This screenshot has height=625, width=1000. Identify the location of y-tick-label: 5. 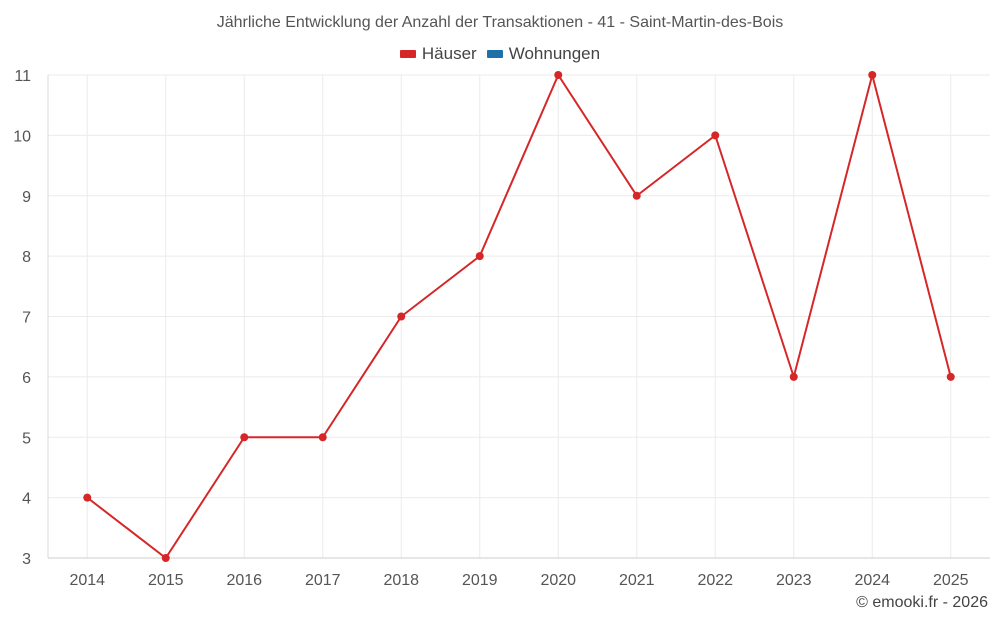
(26, 438).